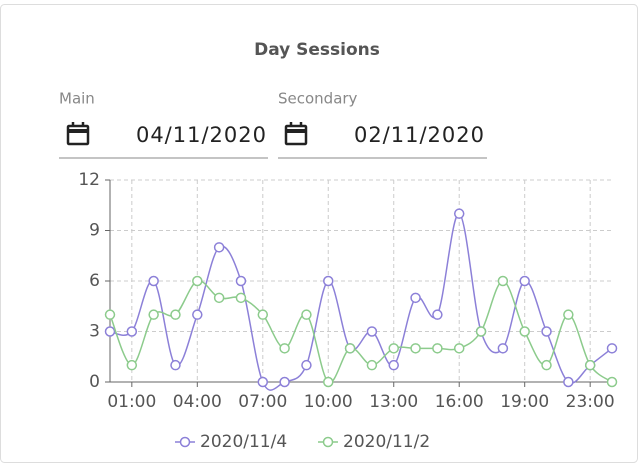 The height and width of the screenshot is (465, 643). Describe the element at coordinates (131, 402) in the screenshot. I see `x-tick-label: 01:00` at that location.